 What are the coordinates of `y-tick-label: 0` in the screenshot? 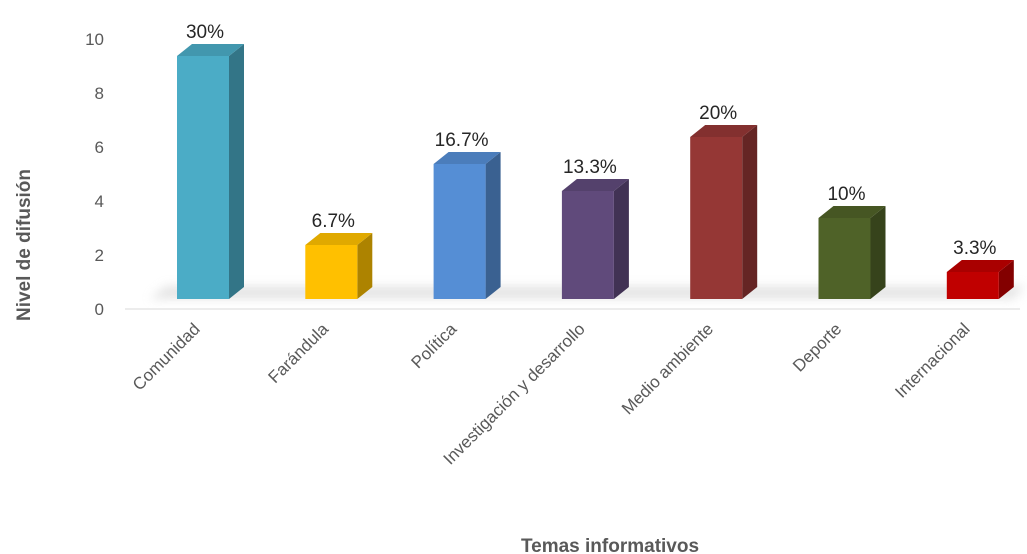 It's located at (99, 309).